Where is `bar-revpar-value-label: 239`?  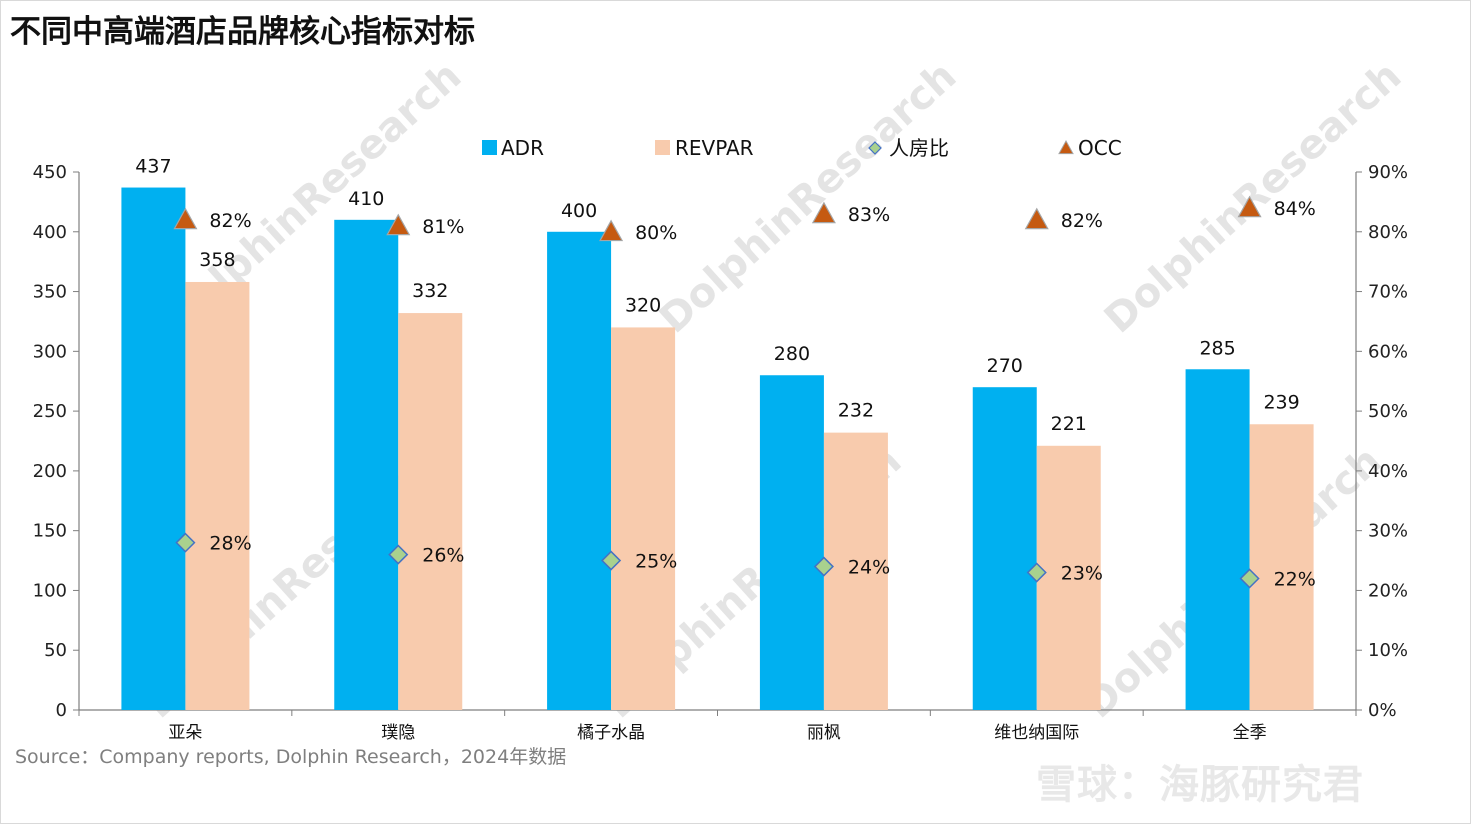 bar-revpar-value-label: 239 is located at coordinates (1281, 402).